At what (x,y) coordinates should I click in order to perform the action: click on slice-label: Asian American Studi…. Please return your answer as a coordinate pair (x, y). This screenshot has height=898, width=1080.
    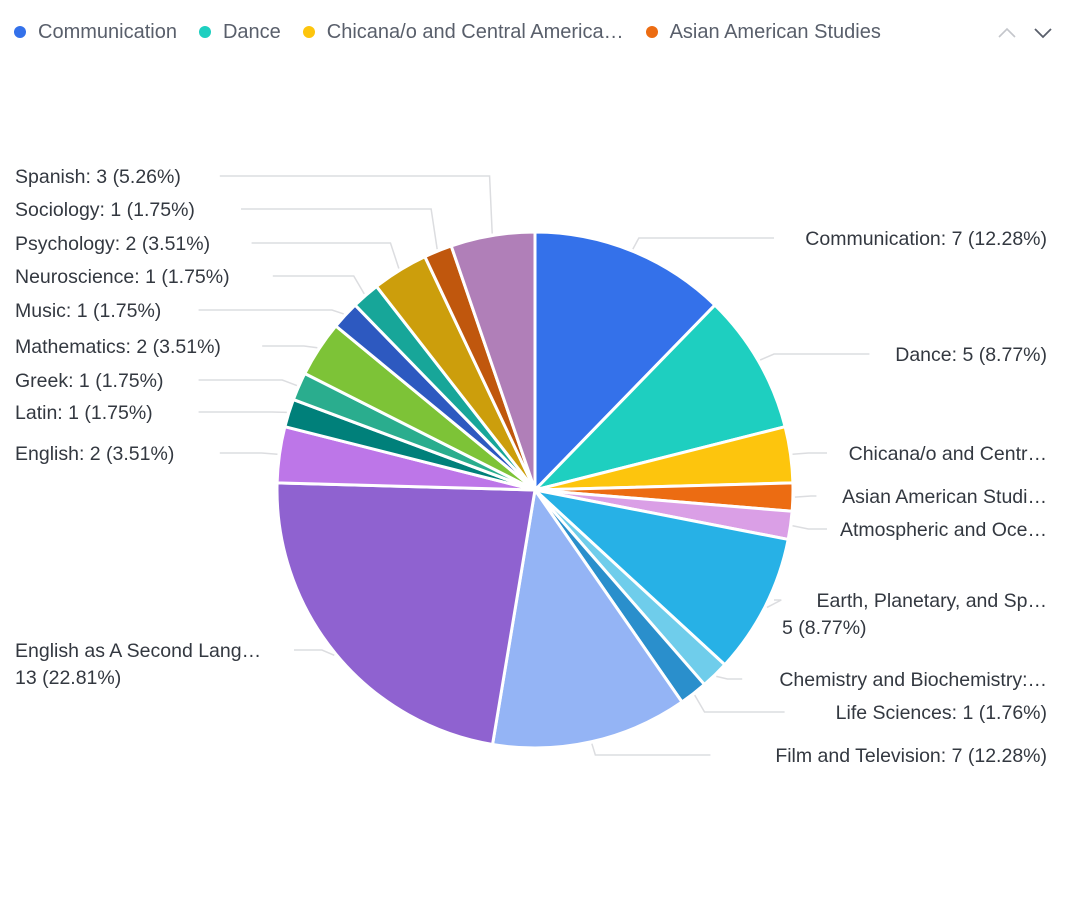
    Looking at the image, I should click on (944, 497).